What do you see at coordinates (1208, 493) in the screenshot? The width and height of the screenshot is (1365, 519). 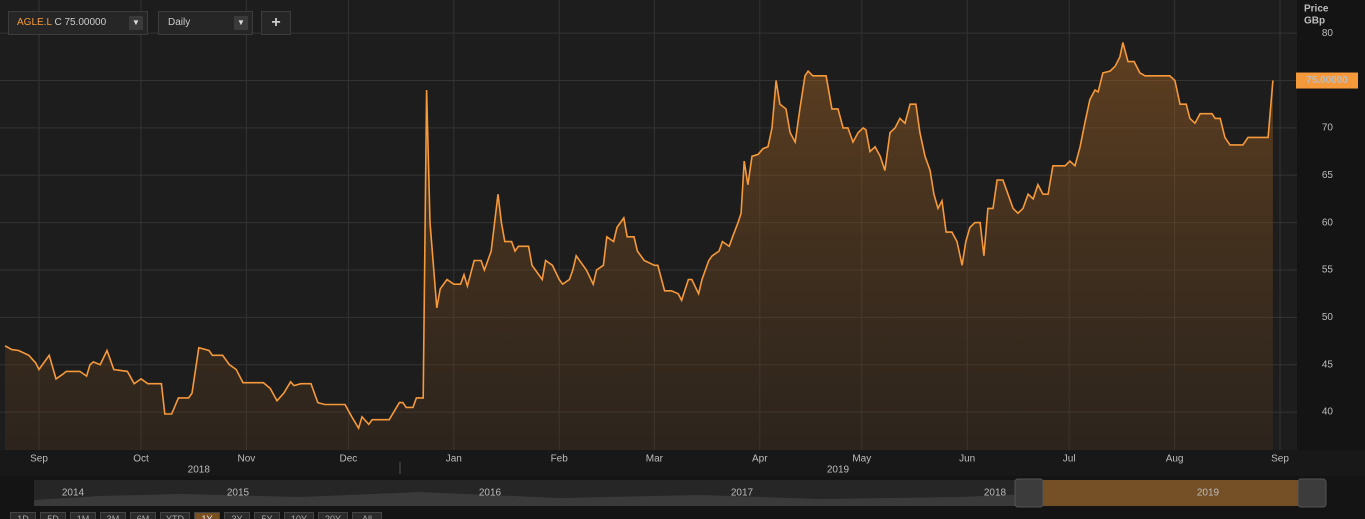 I see `navigator-year: 2019` at bounding box center [1208, 493].